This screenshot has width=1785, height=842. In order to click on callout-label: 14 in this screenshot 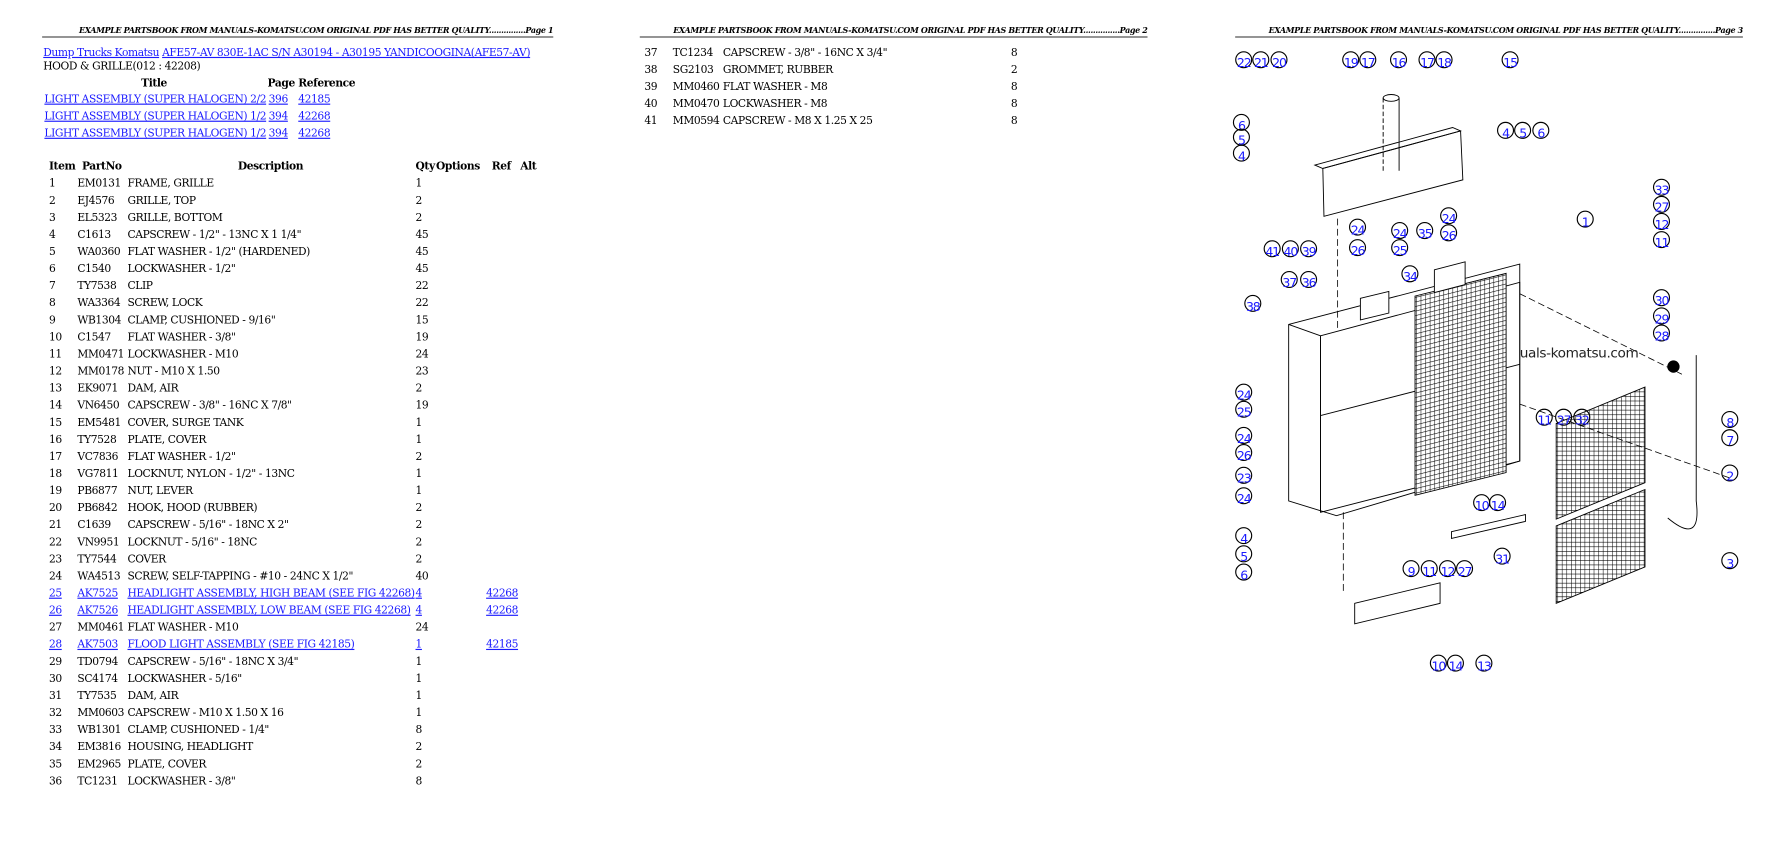, I will do `click(1456, 666)`.